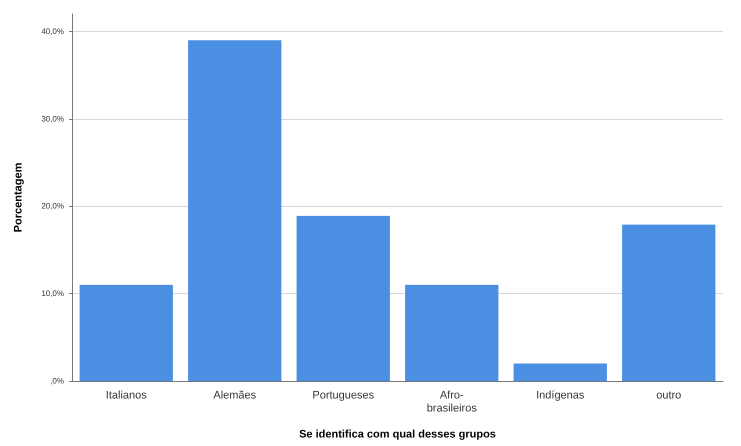  Describe the element at coordinates (52, 31) in the screenshot. I see `y-tick-label: 40,0%` at that location.